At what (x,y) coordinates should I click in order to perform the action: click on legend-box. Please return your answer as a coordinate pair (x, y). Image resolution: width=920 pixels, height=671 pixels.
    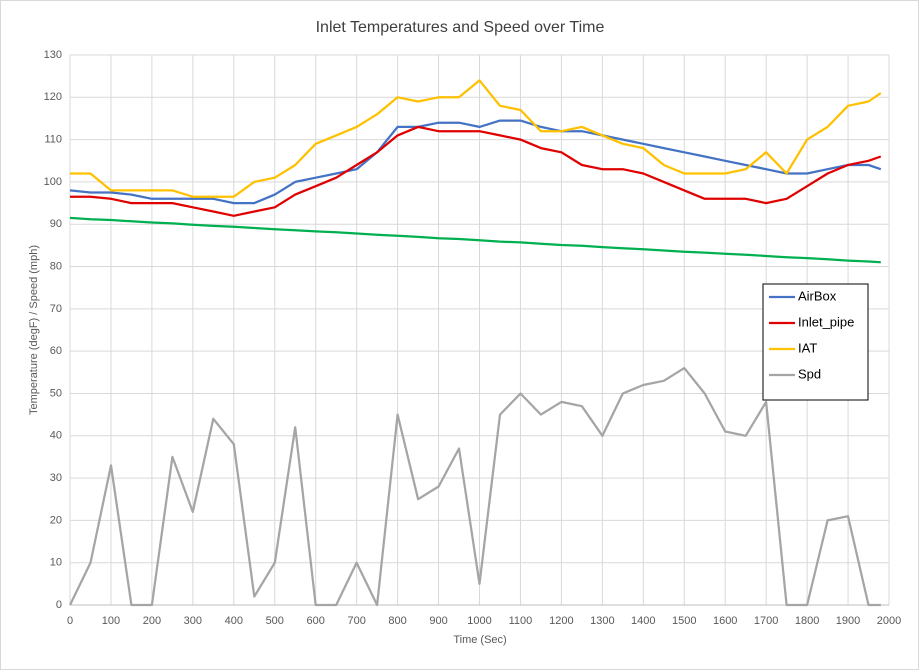
    Looking at the image, I should click on (815, 342).